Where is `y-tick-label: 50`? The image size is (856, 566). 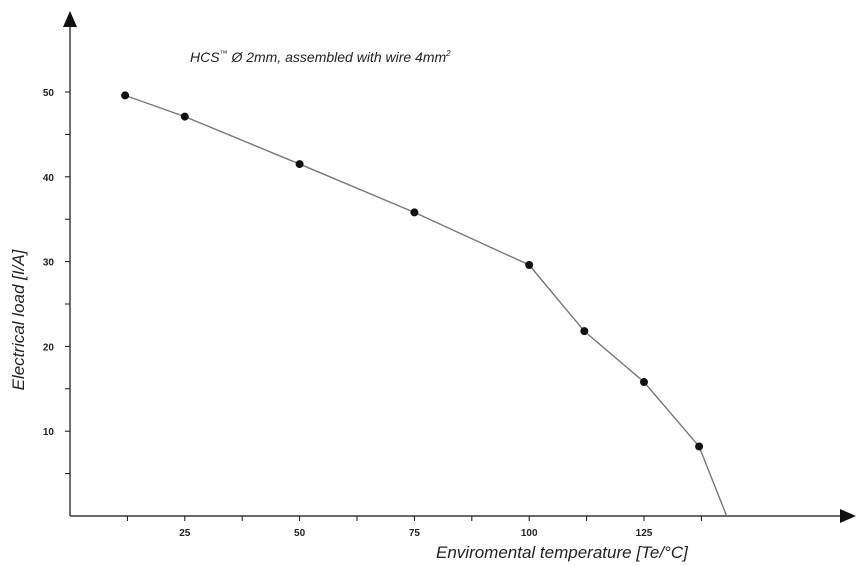 y-tick-label: 50 is located at coordinates (49, 93).